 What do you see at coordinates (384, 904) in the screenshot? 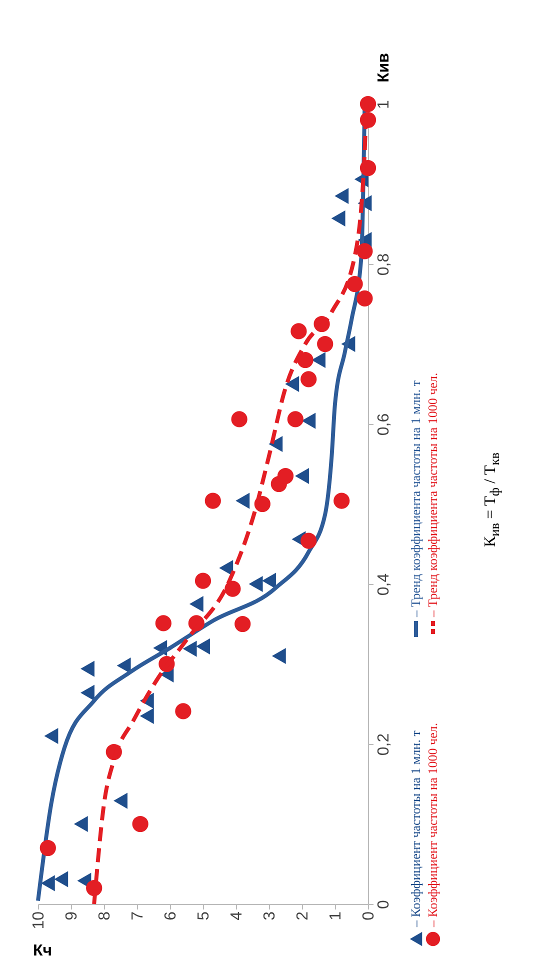
I see `y-tick-label: 0` at bounding box center [384, 904].